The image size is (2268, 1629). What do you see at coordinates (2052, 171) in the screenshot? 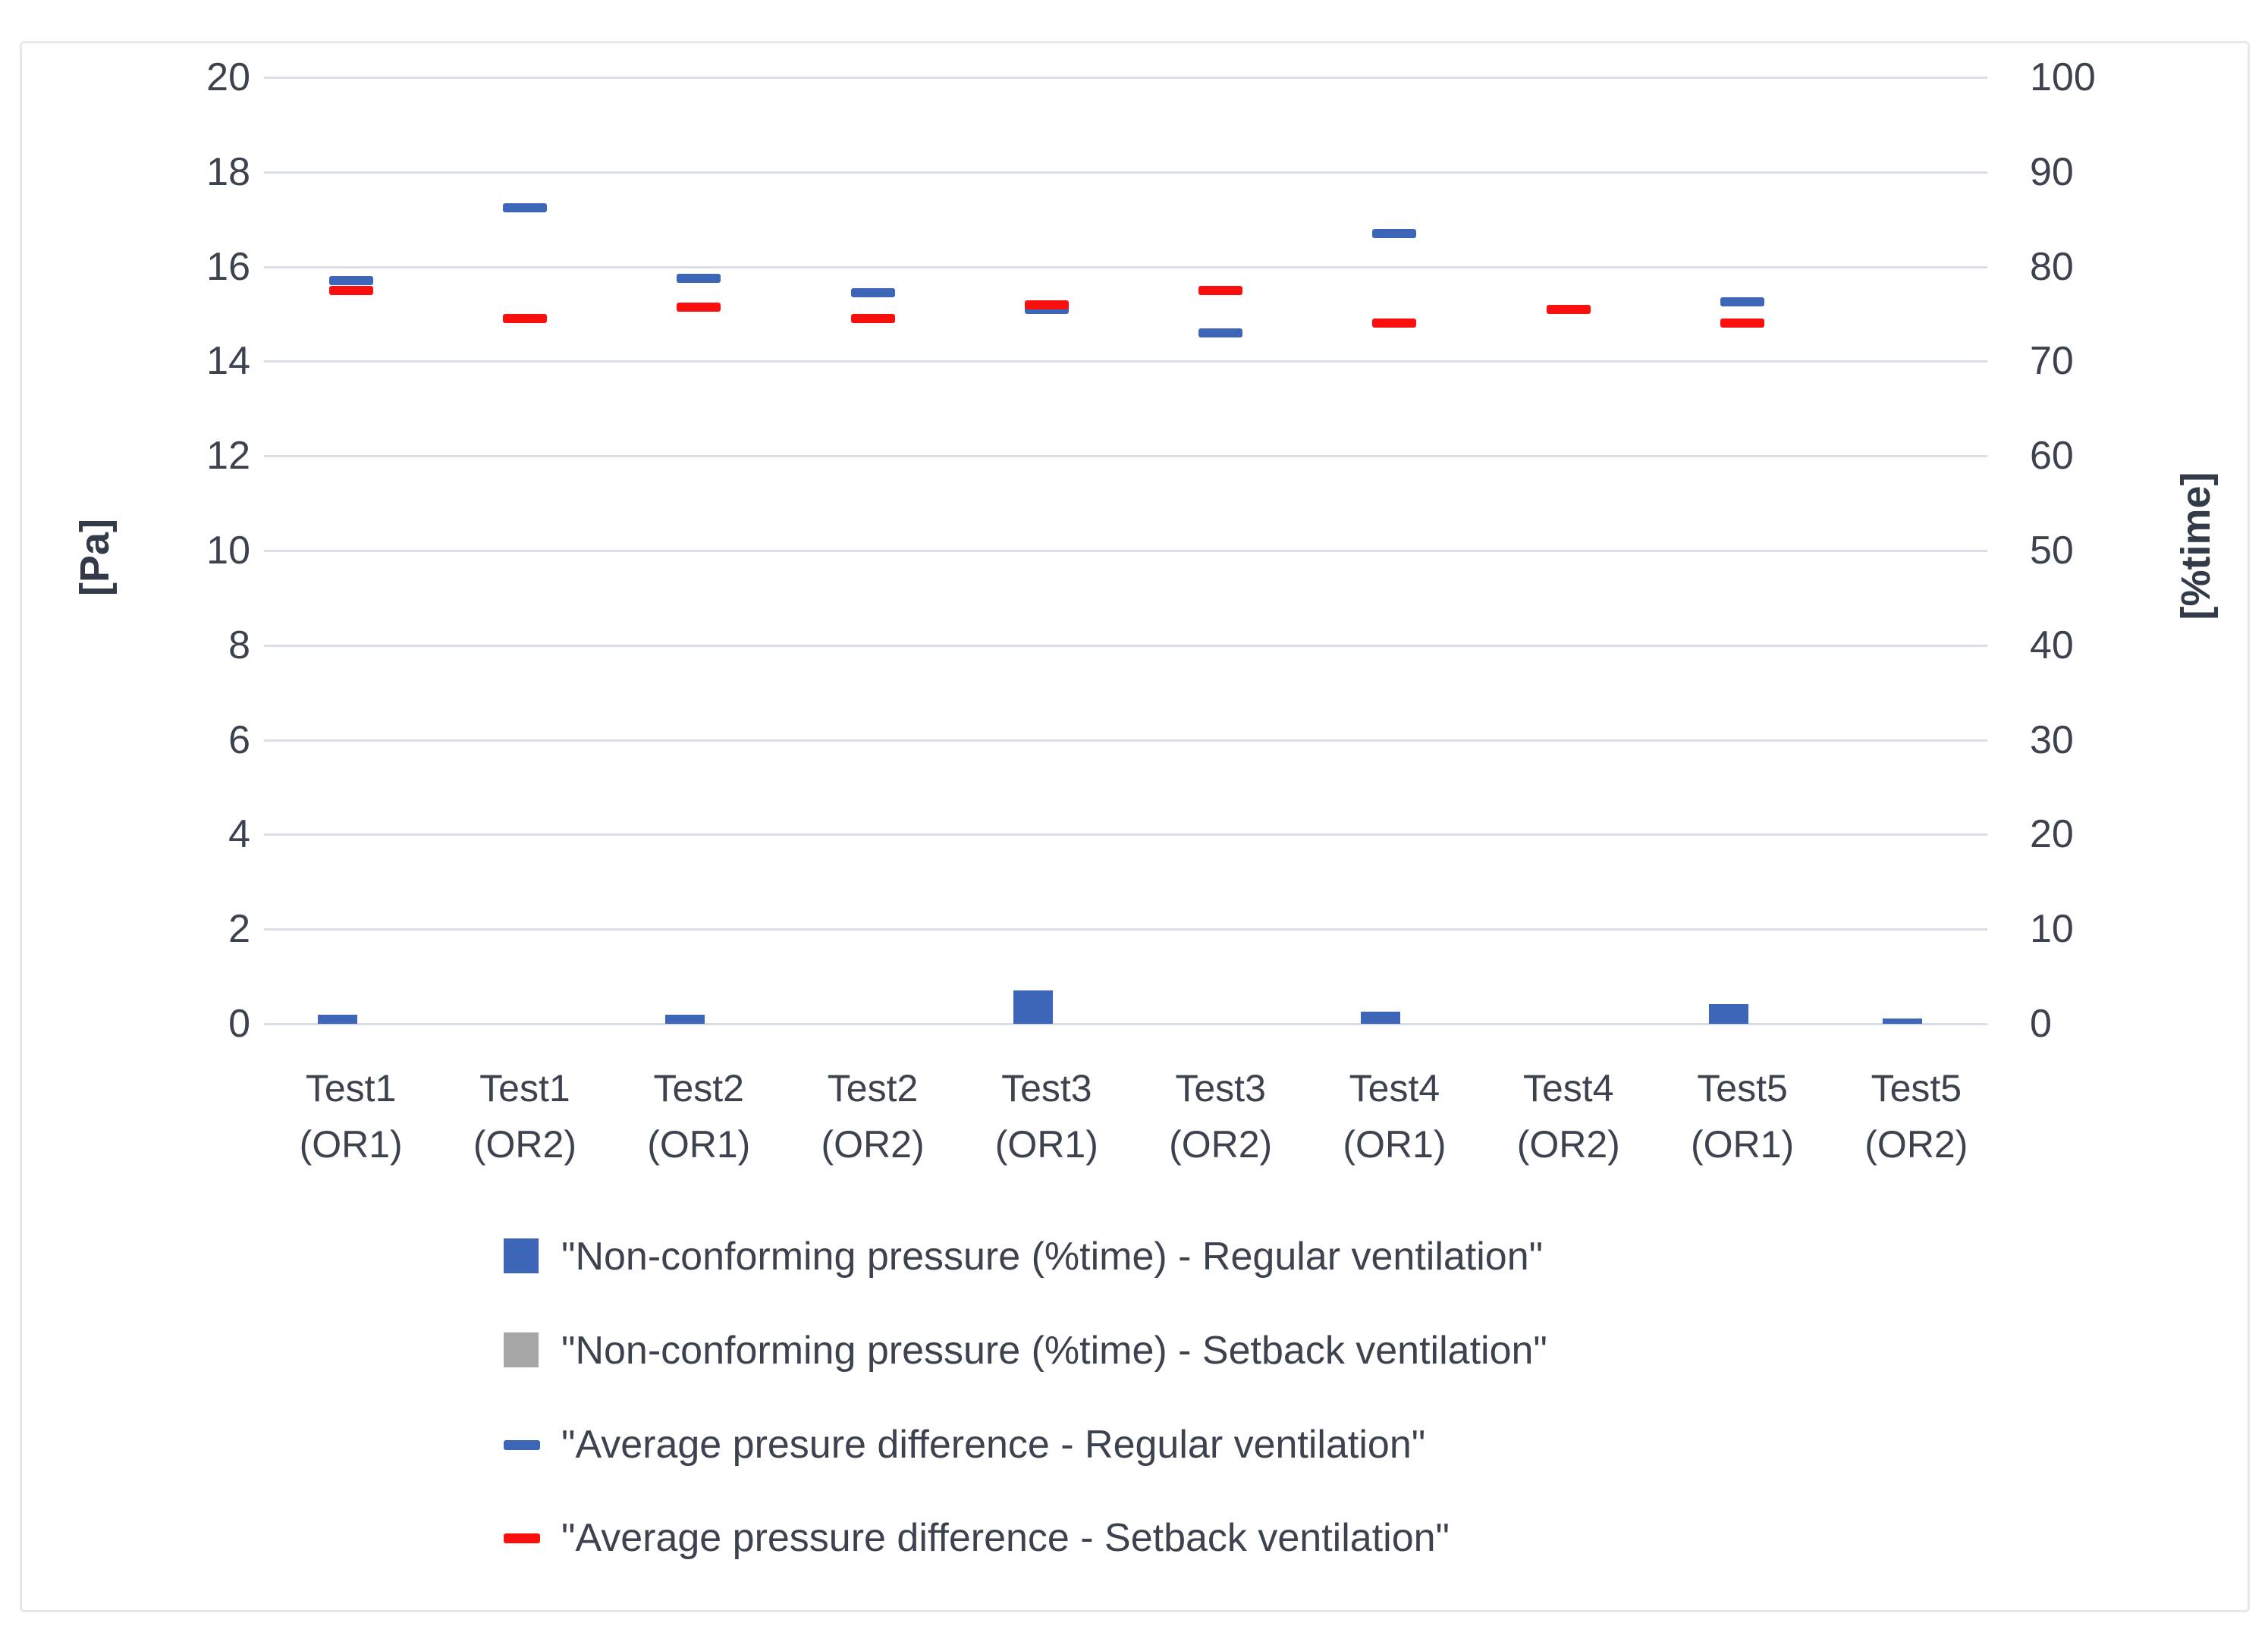
I see `right-axis-tick-label: 90` at bounding box center [2052, 171].